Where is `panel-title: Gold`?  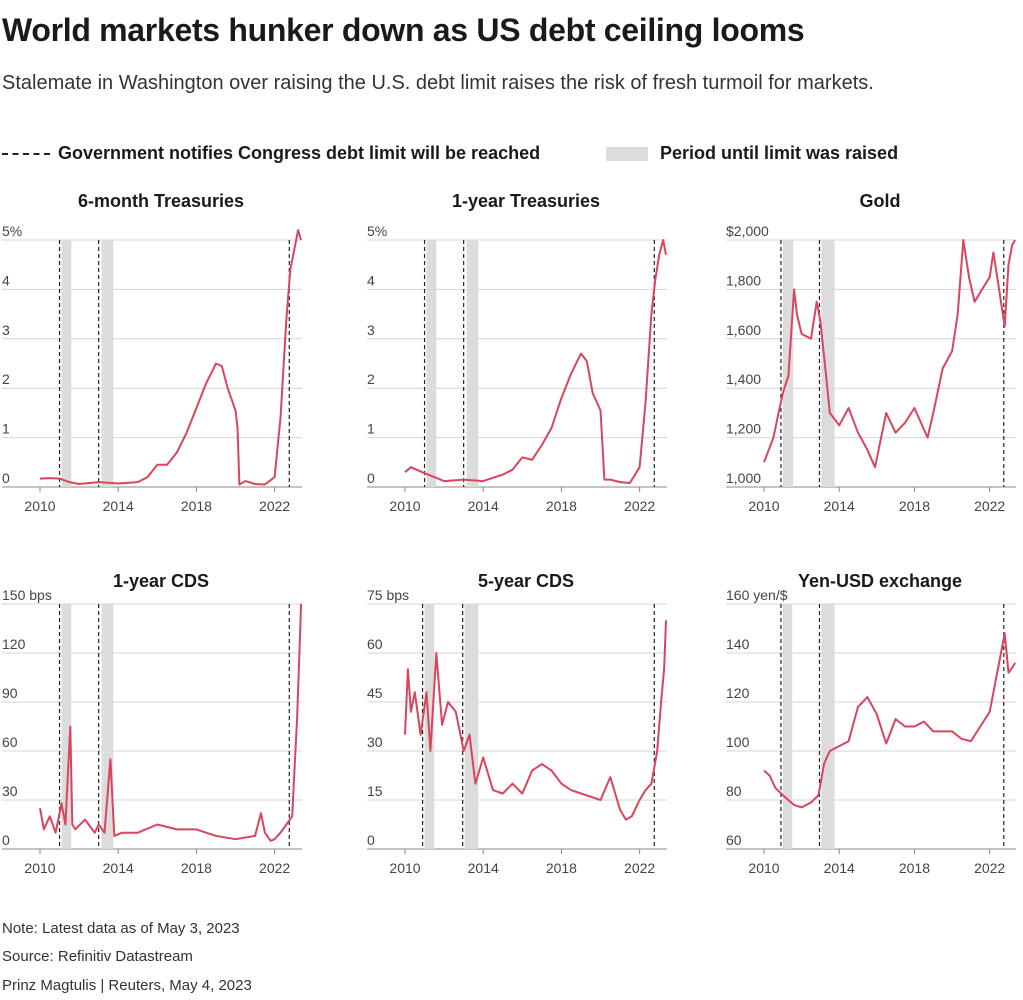 panel-title: Gold is located at coordinates (880, 201).